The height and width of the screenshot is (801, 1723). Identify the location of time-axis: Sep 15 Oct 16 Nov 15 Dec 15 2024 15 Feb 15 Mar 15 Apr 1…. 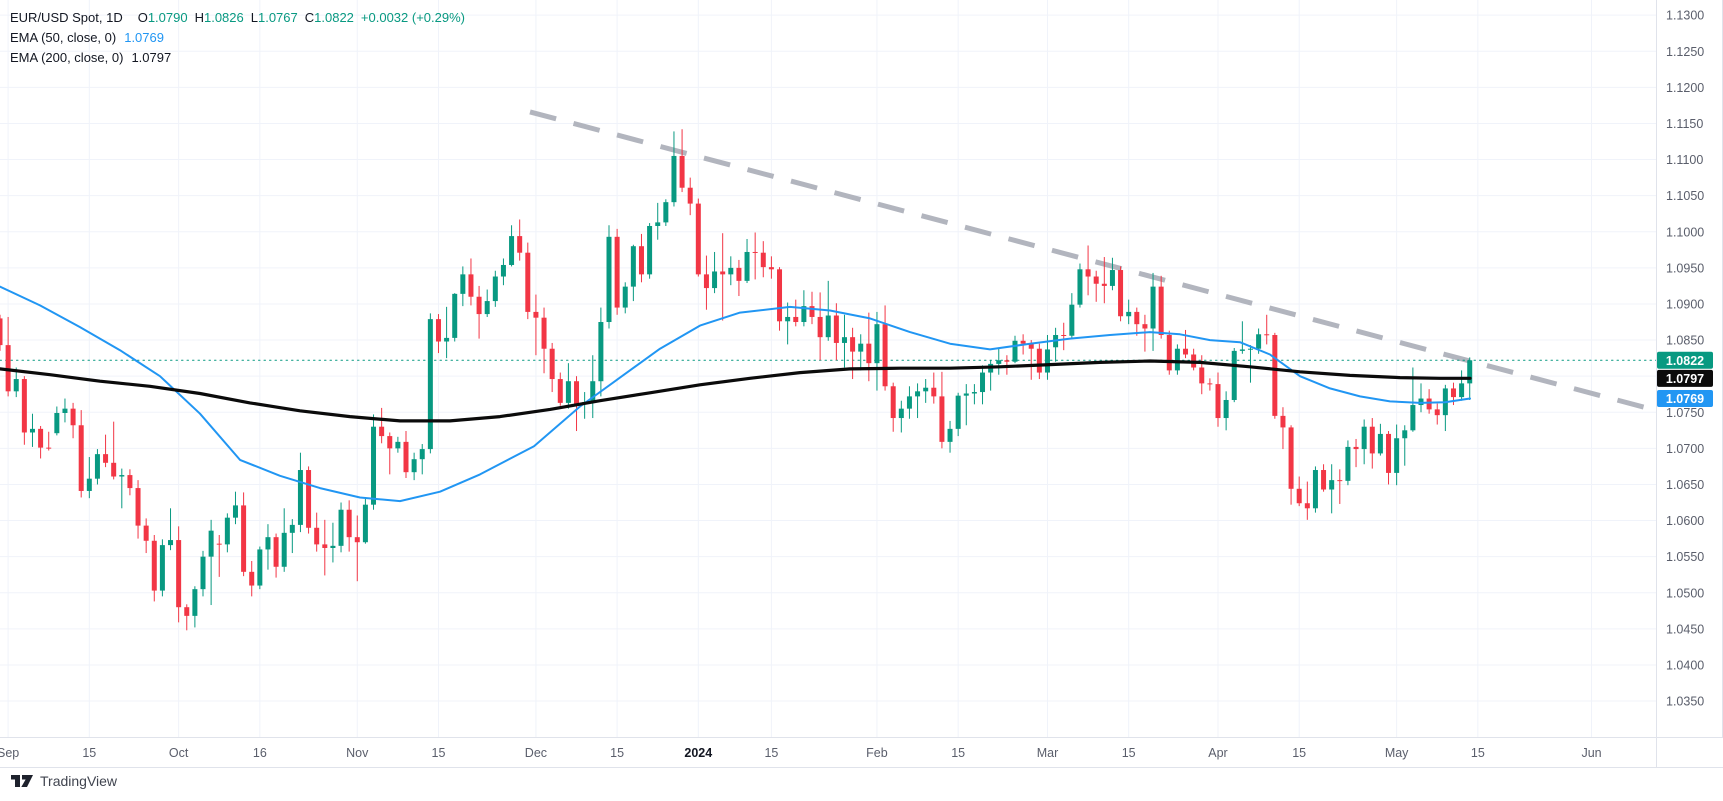
(801, 753).